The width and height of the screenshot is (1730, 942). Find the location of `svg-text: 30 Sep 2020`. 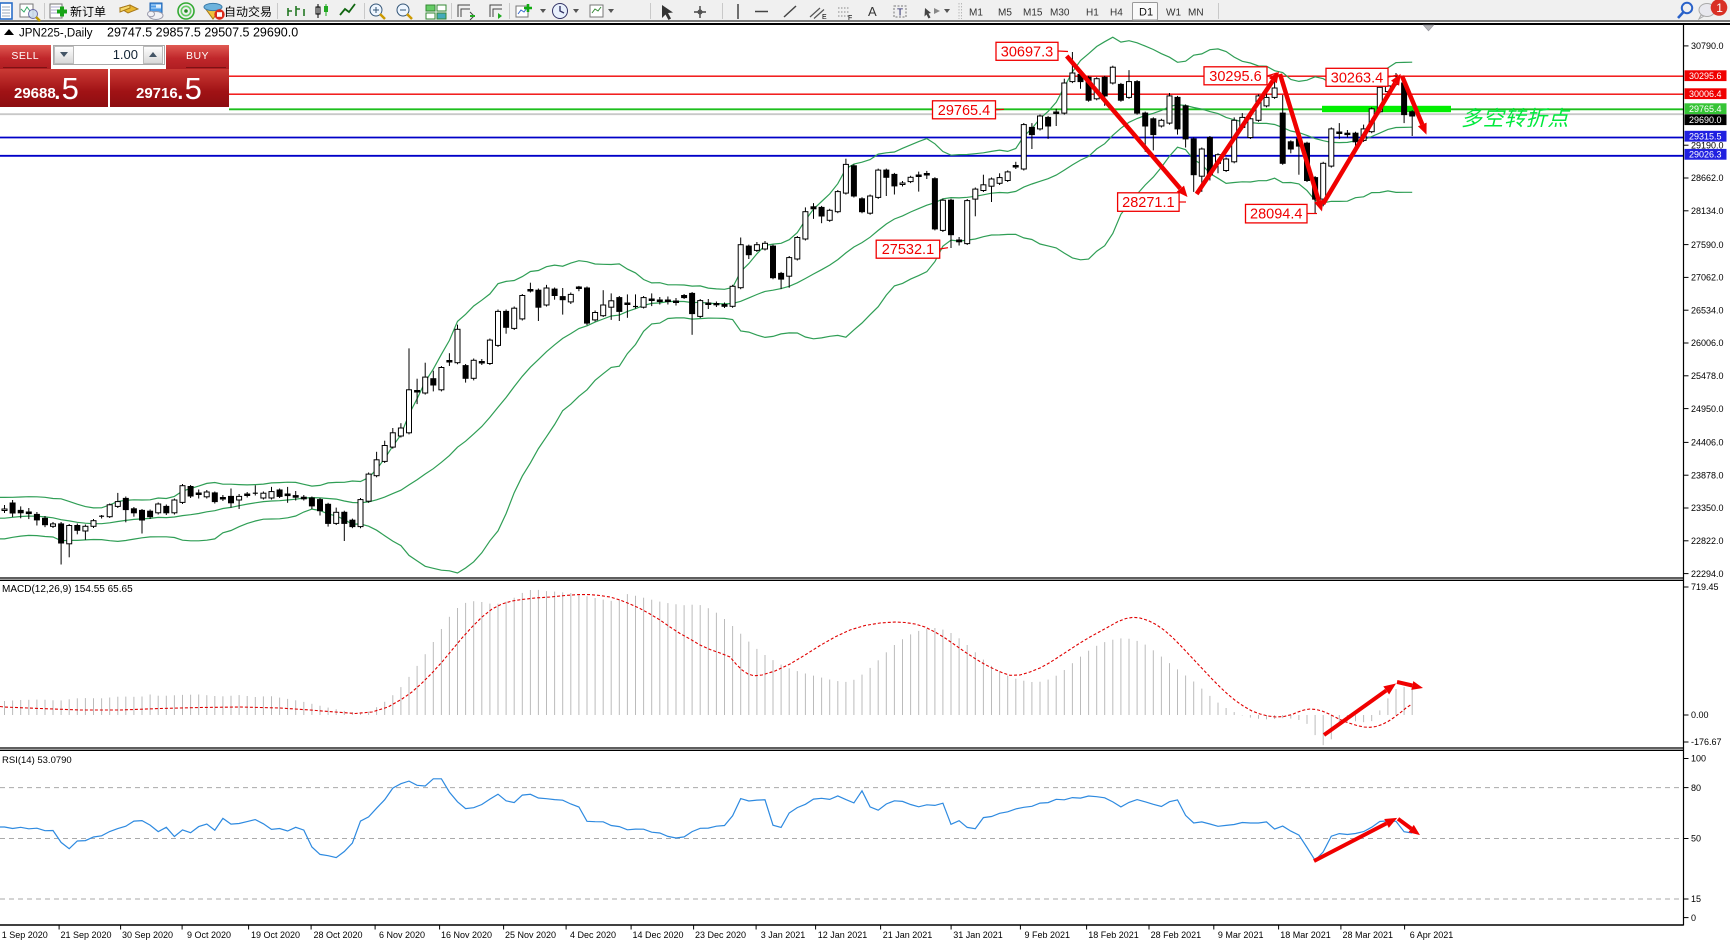

svg-text: 30 Sep 2020 is located at coordinates (147, 935).